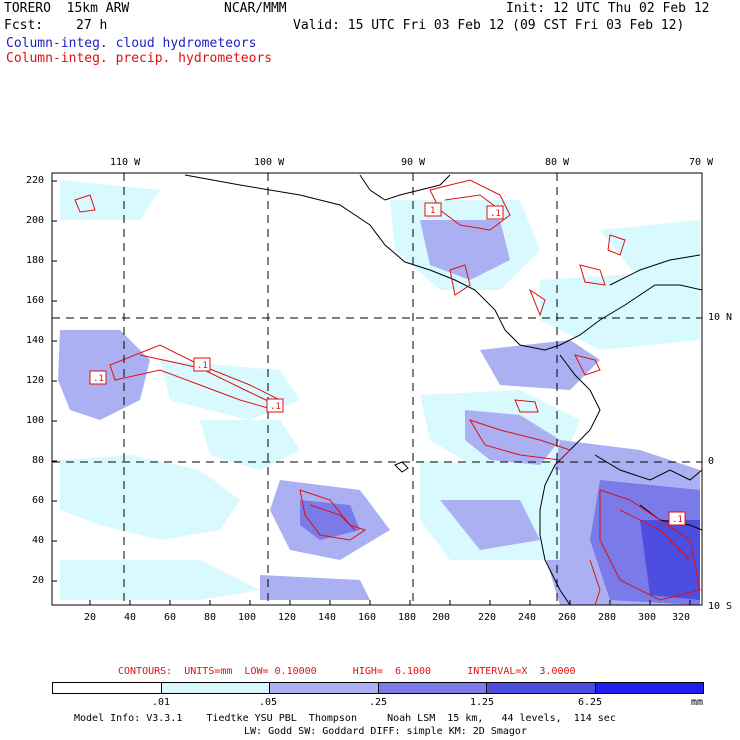  Describe the element at coordinates (647, 617) in the screenshot. I see `x-tick: 300` at that location.